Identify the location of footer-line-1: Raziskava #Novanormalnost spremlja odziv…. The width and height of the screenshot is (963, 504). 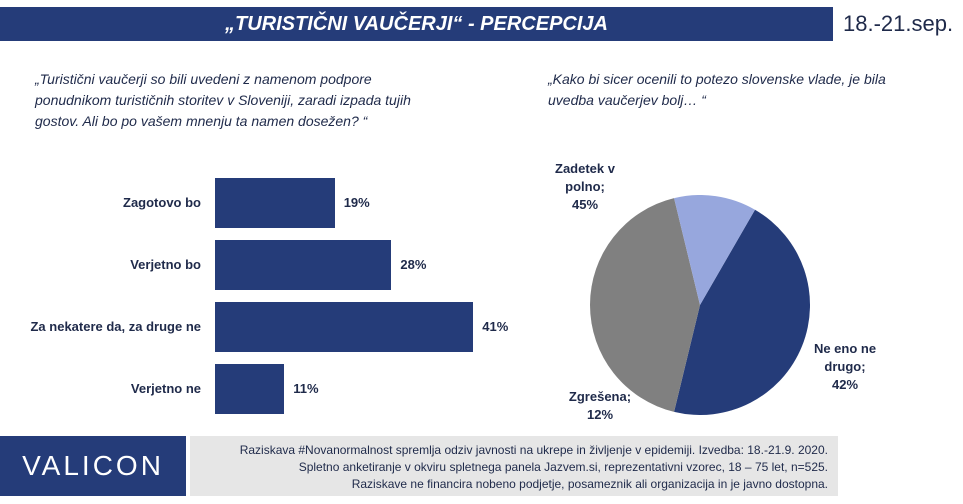
(533, 450).